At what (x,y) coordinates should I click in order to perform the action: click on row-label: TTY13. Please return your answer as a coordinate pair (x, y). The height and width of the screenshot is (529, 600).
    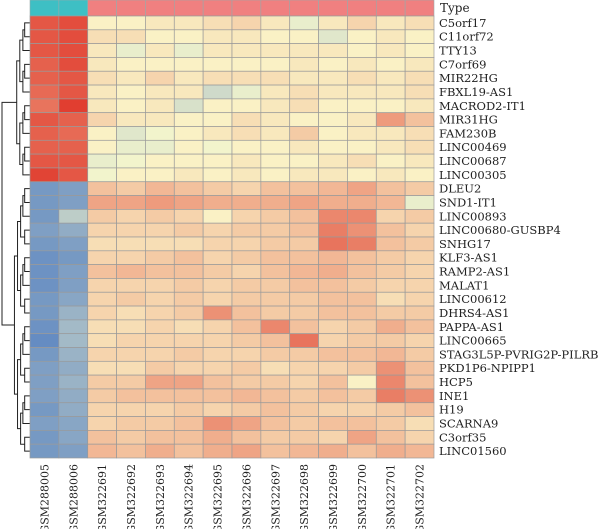
    Looking at the image, I should click on (458, 51).